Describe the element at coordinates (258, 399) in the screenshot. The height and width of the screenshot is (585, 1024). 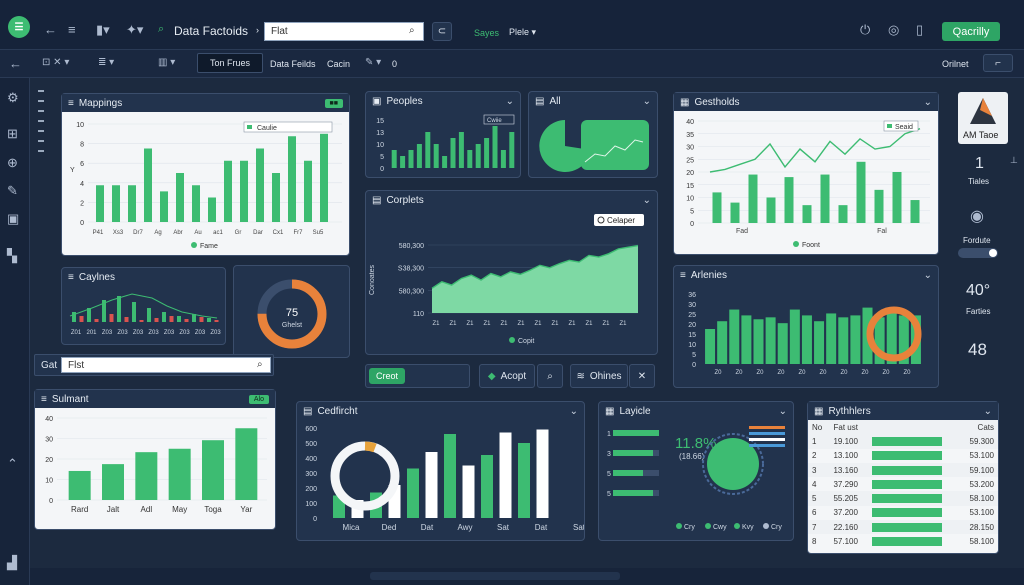
I see `panel-tag: Alo` at that location.